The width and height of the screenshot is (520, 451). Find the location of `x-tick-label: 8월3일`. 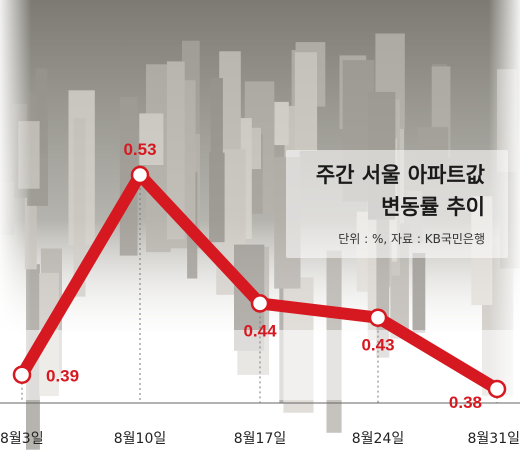

x-tick-label: 8월3일 is located at coordinates (22, 439).